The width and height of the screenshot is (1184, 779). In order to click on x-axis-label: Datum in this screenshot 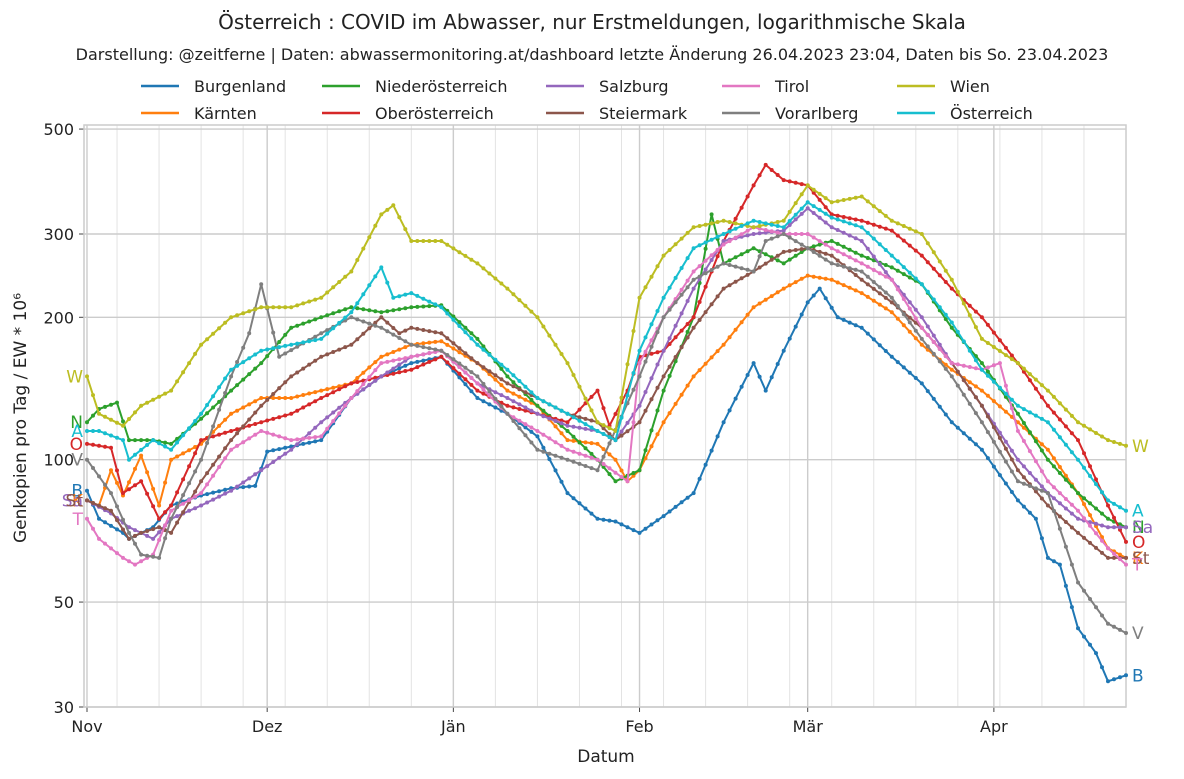, I will do `click(606, 757)`.